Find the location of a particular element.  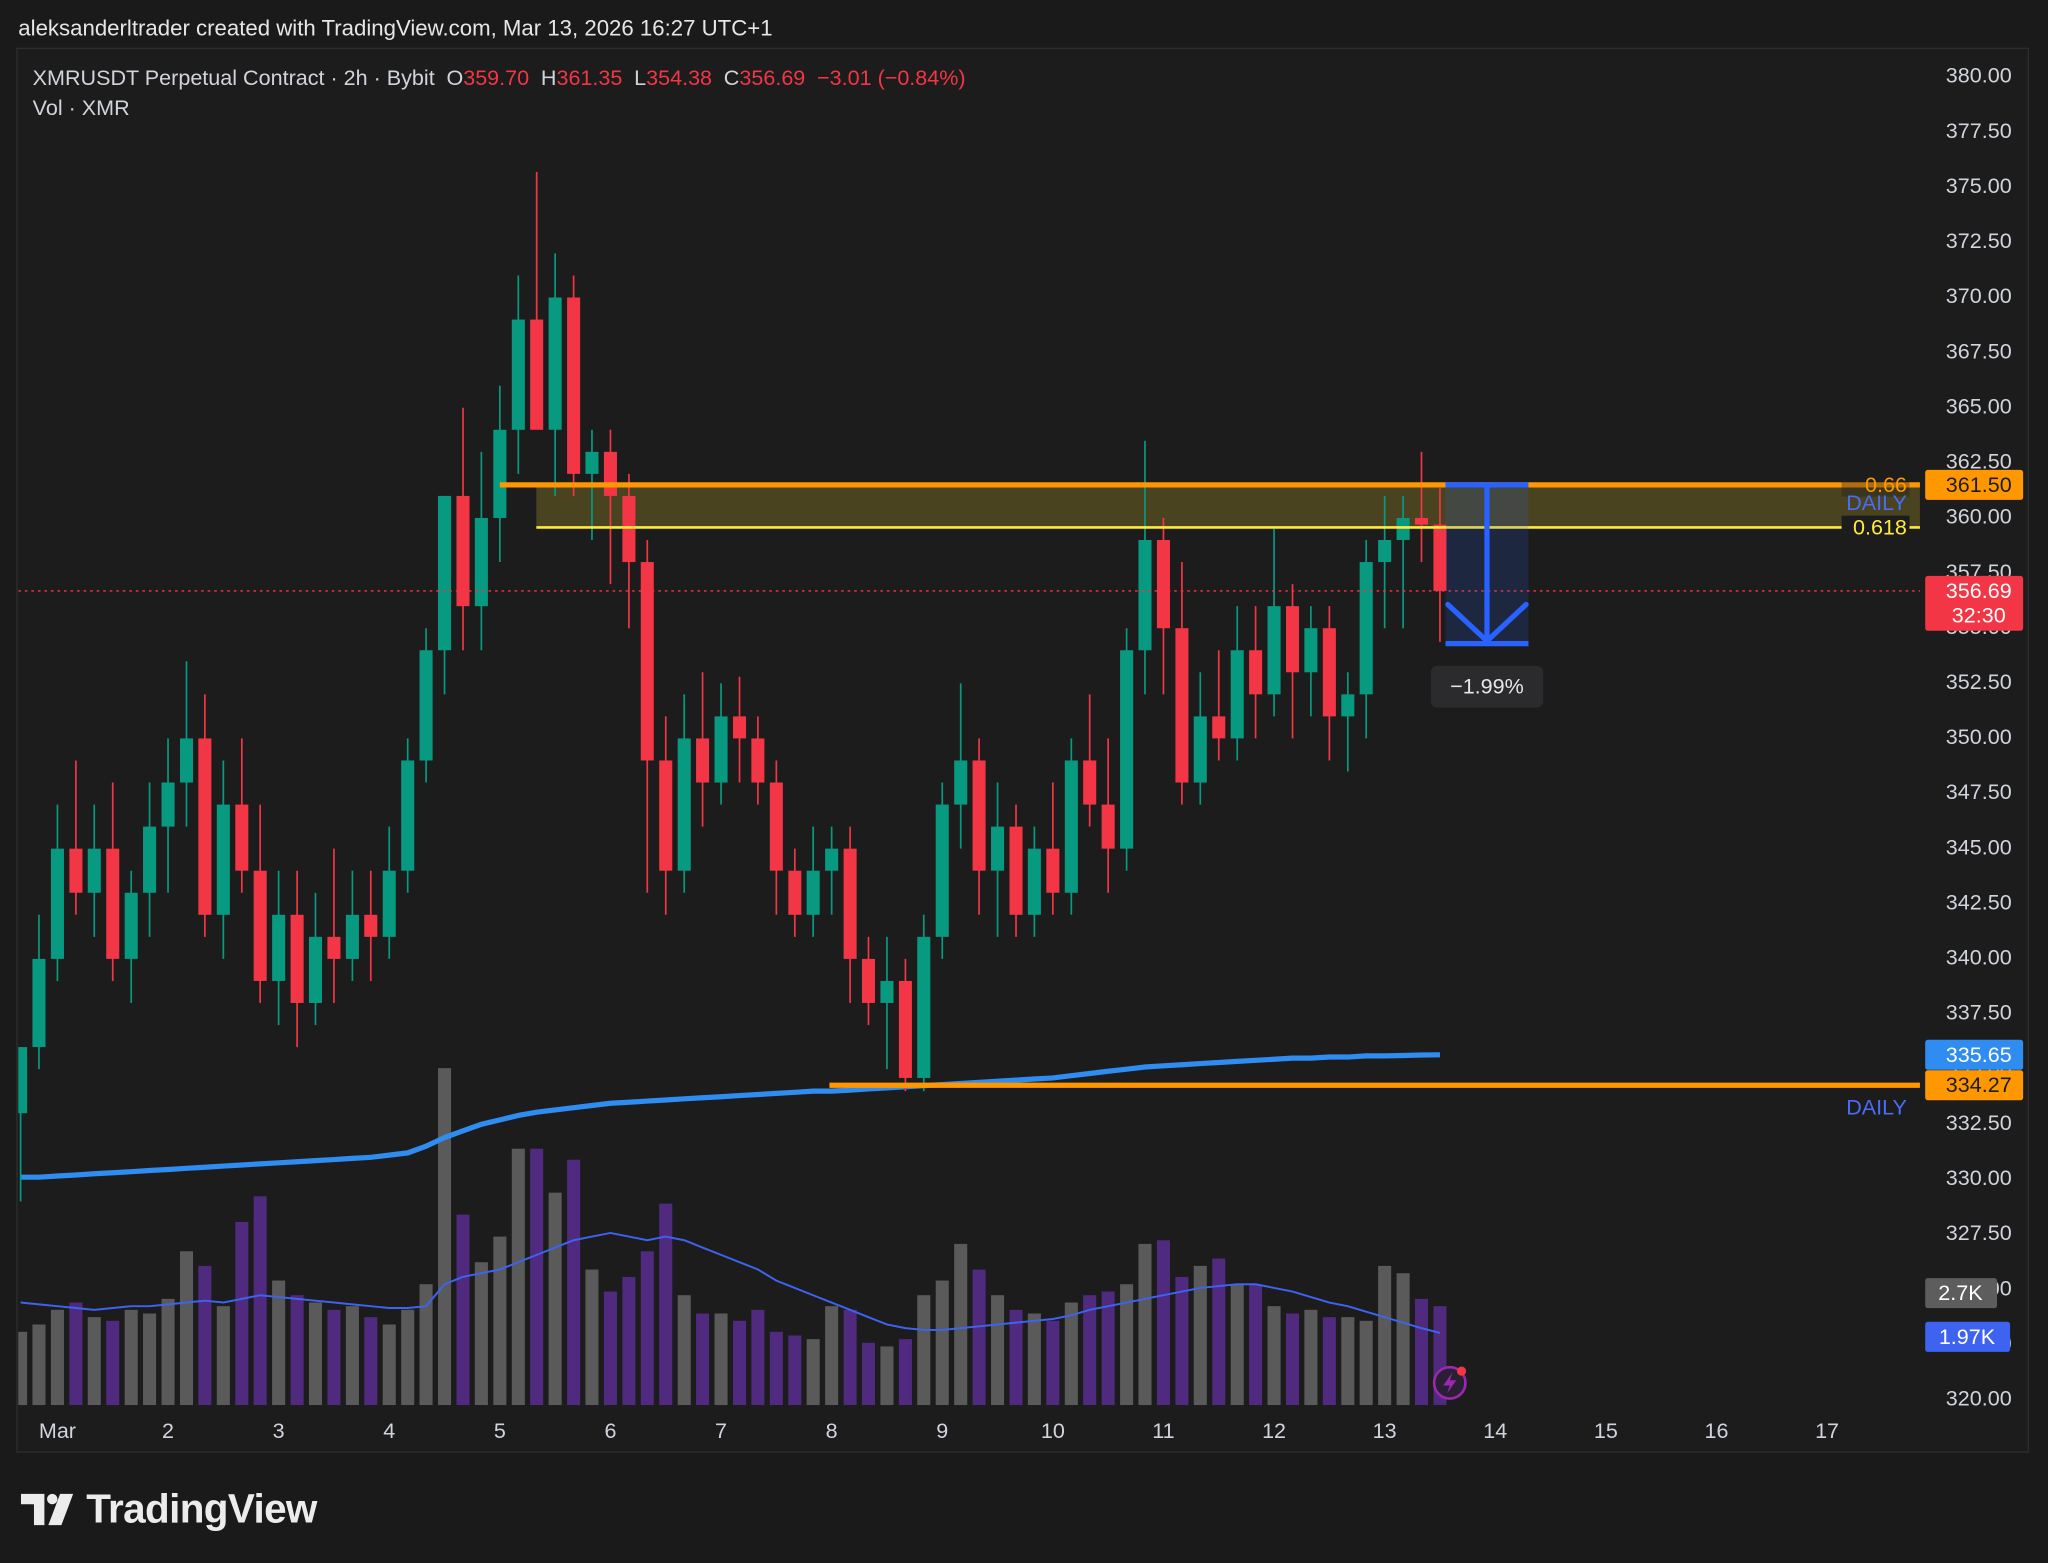

y-tick-label: 372.50 is located at coordinates (1979, 241).